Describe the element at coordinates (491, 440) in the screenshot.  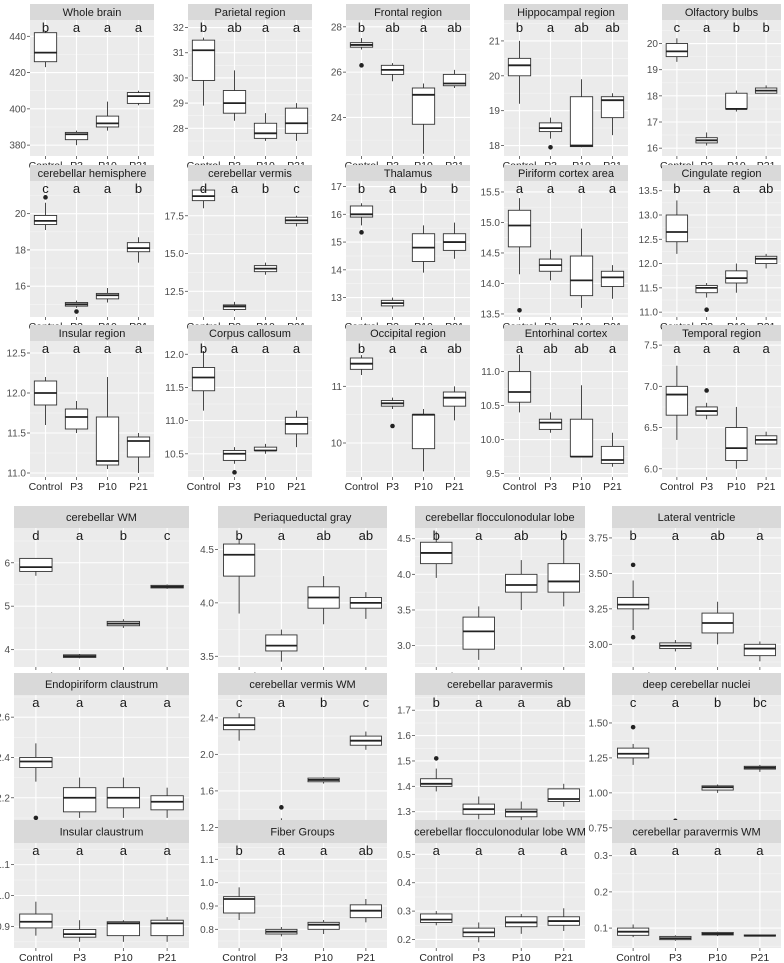
I see `y-tick-label: 10.0` at that location.